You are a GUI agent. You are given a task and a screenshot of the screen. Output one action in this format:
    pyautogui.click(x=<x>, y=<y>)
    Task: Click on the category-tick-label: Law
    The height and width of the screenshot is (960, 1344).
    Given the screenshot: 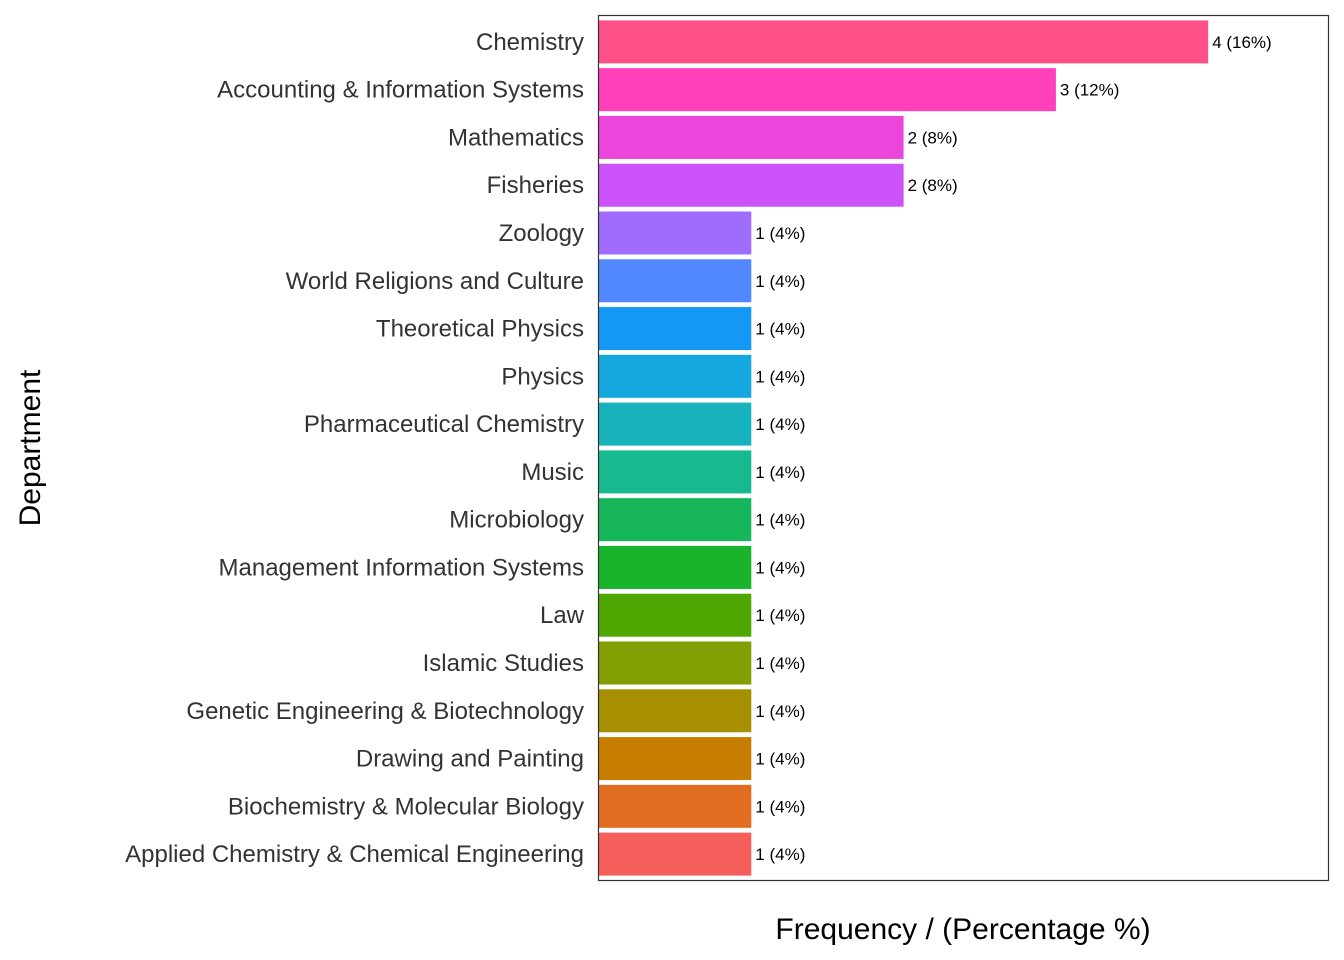 What is the action you would take?
    pyautogui.click(x=562, y=615)
    